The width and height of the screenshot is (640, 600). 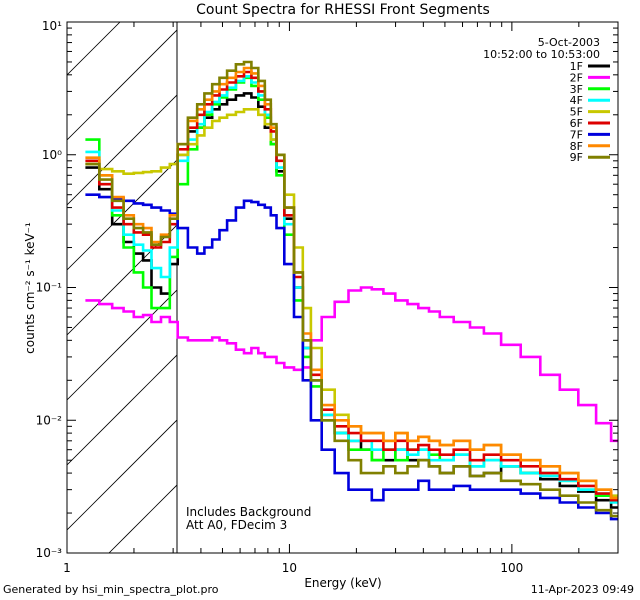 I want to click on y-tick-label: 10⁻², so click(x=49, y=420).